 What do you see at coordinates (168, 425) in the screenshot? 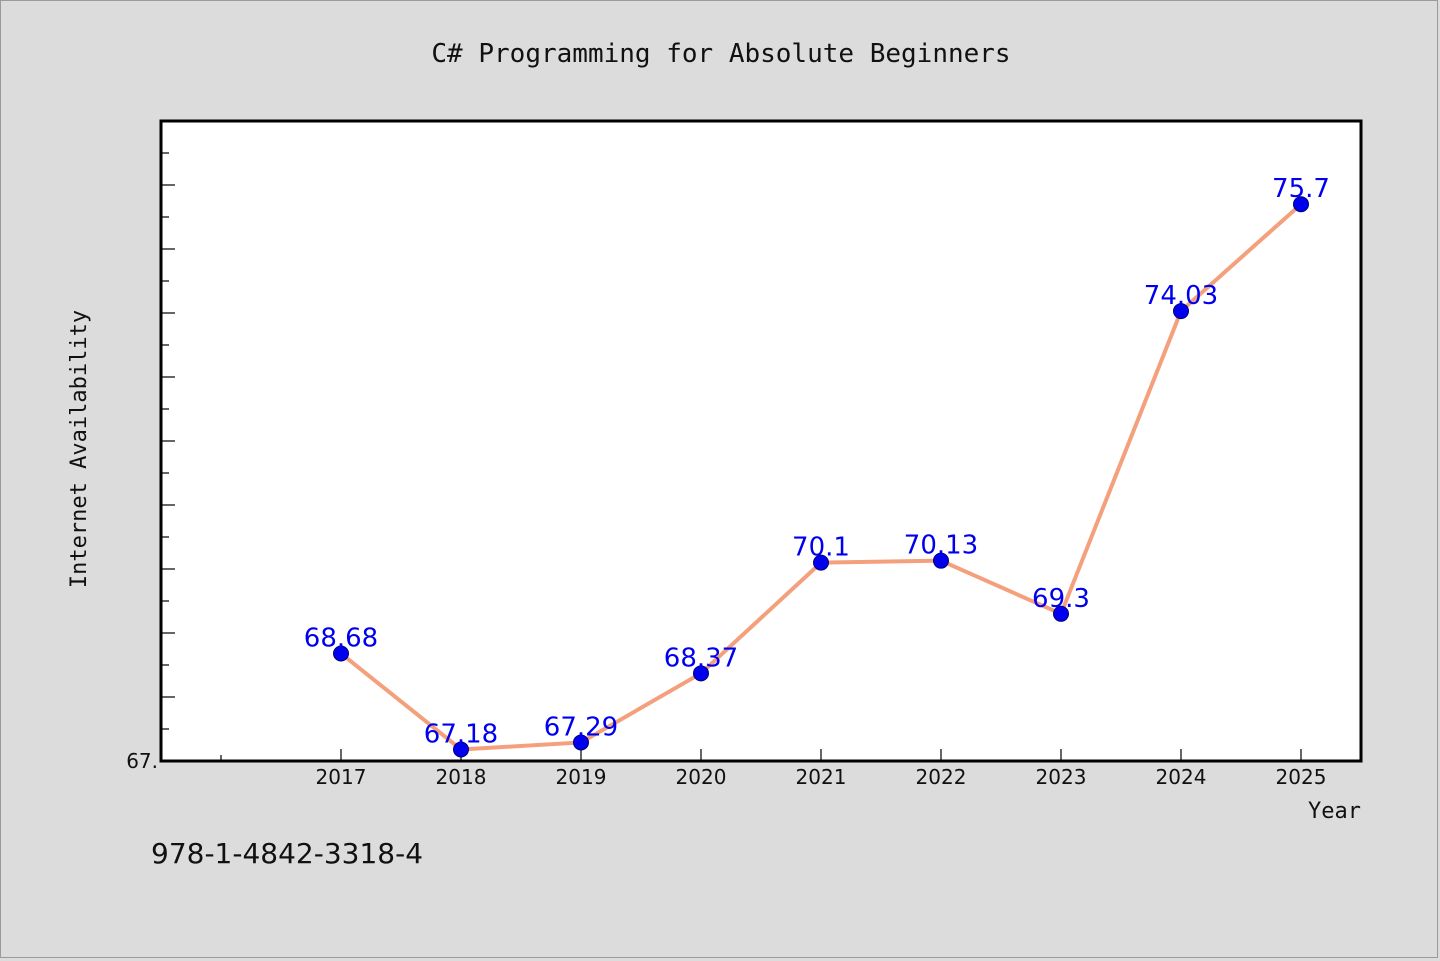
I see `y-axis-ticks` at bounding box center [168, 425].